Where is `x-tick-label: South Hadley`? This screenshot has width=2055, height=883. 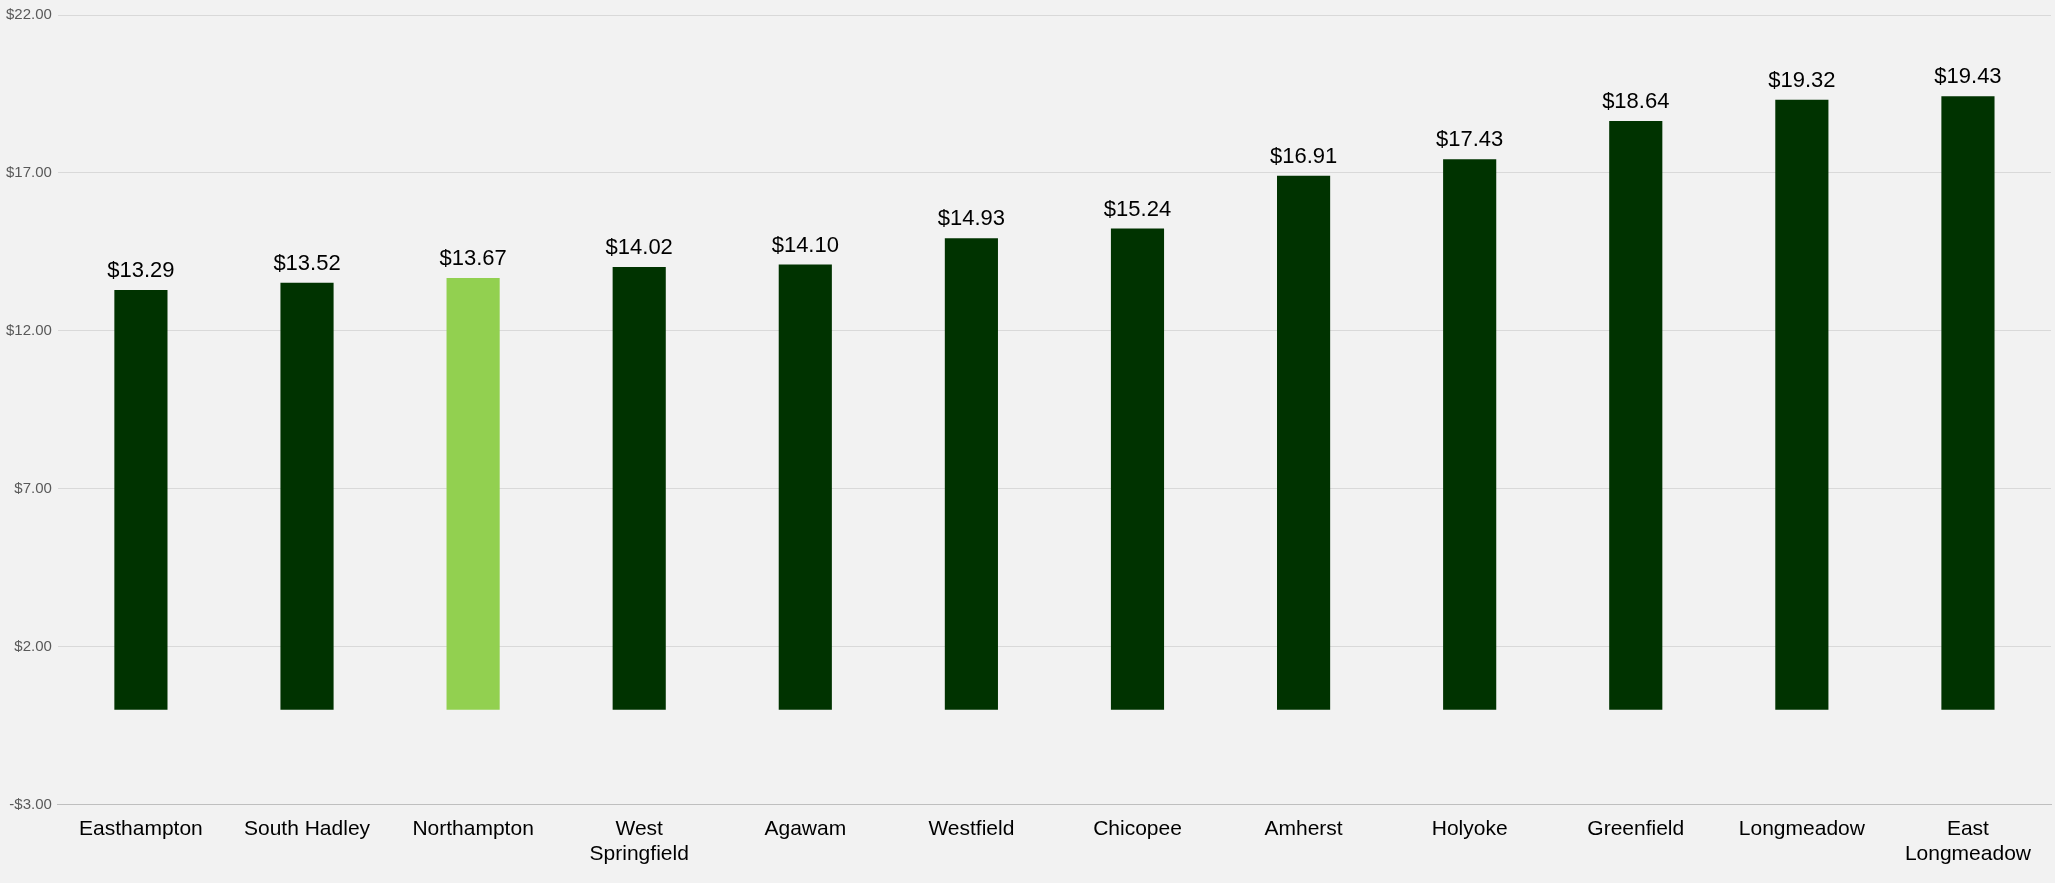
x-tick-label: South Hadley is located at coordinates (307, 827).